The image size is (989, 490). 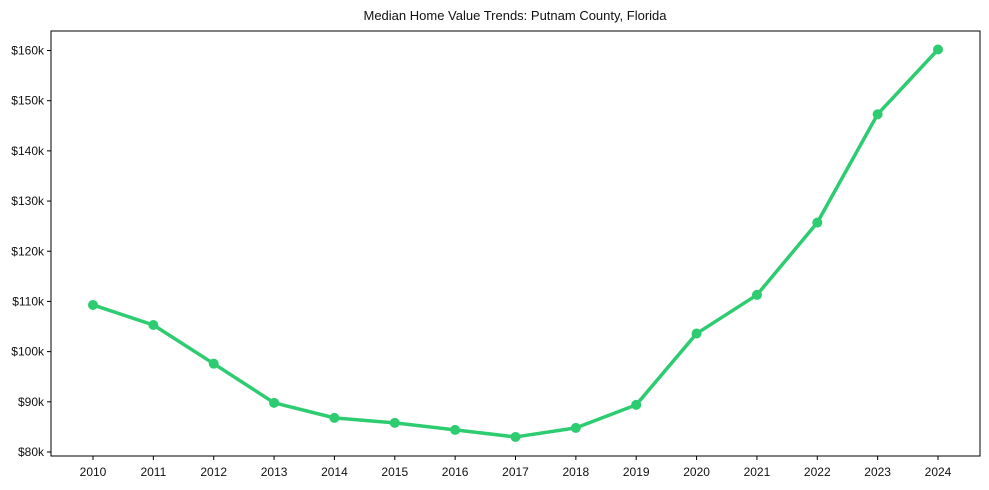 What do you see at coordinates (455, 472) in the screenshot?
I see `x-tick-label: 2016` at bounding box center [455, 472].